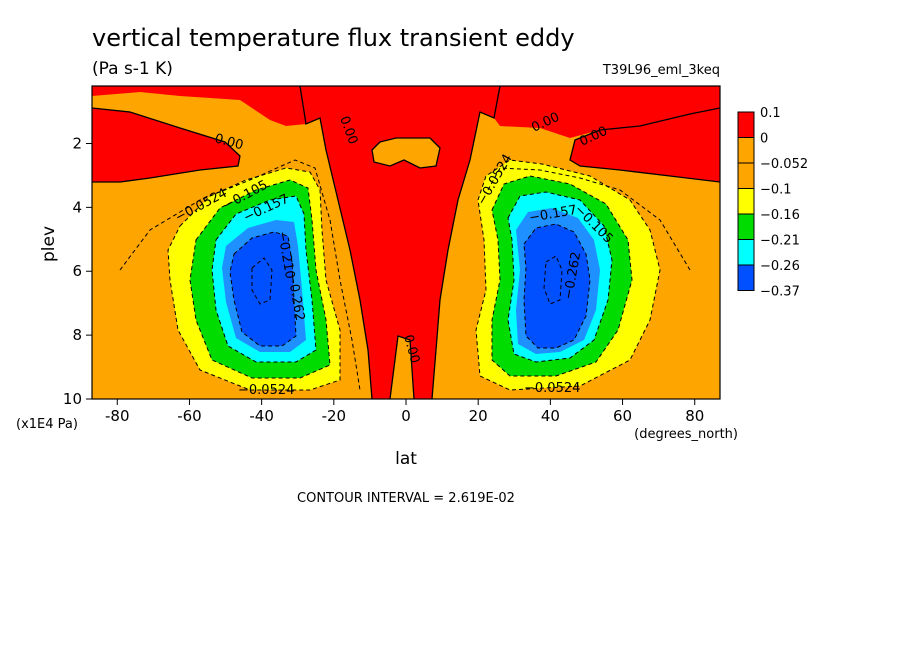  Describe the element at coordinates (764, 139) in the screenshot. I see `colorbar-label: 0` at that location.